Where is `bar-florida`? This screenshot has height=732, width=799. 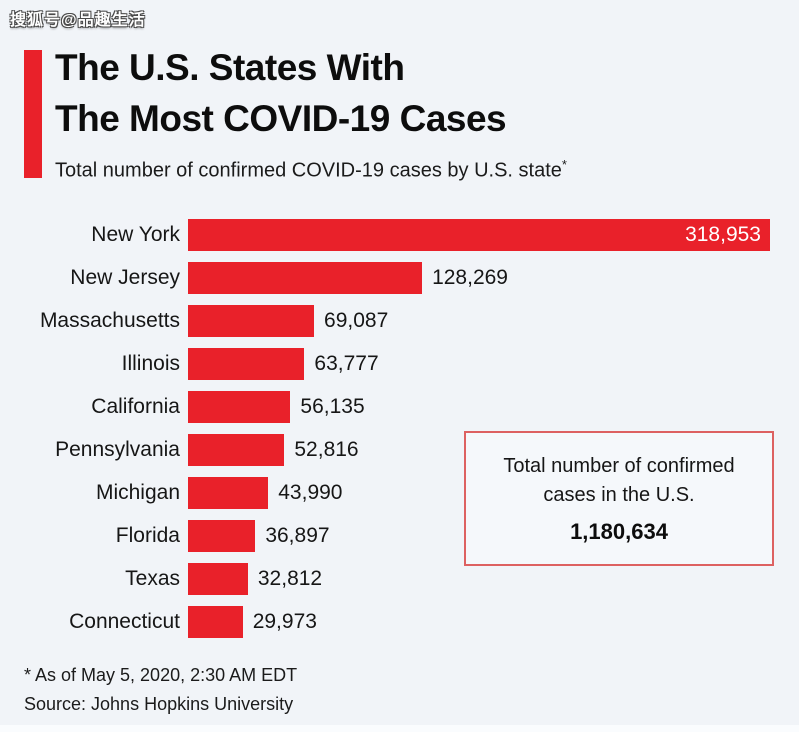
bar-florida is located at coordinates (222, 535).